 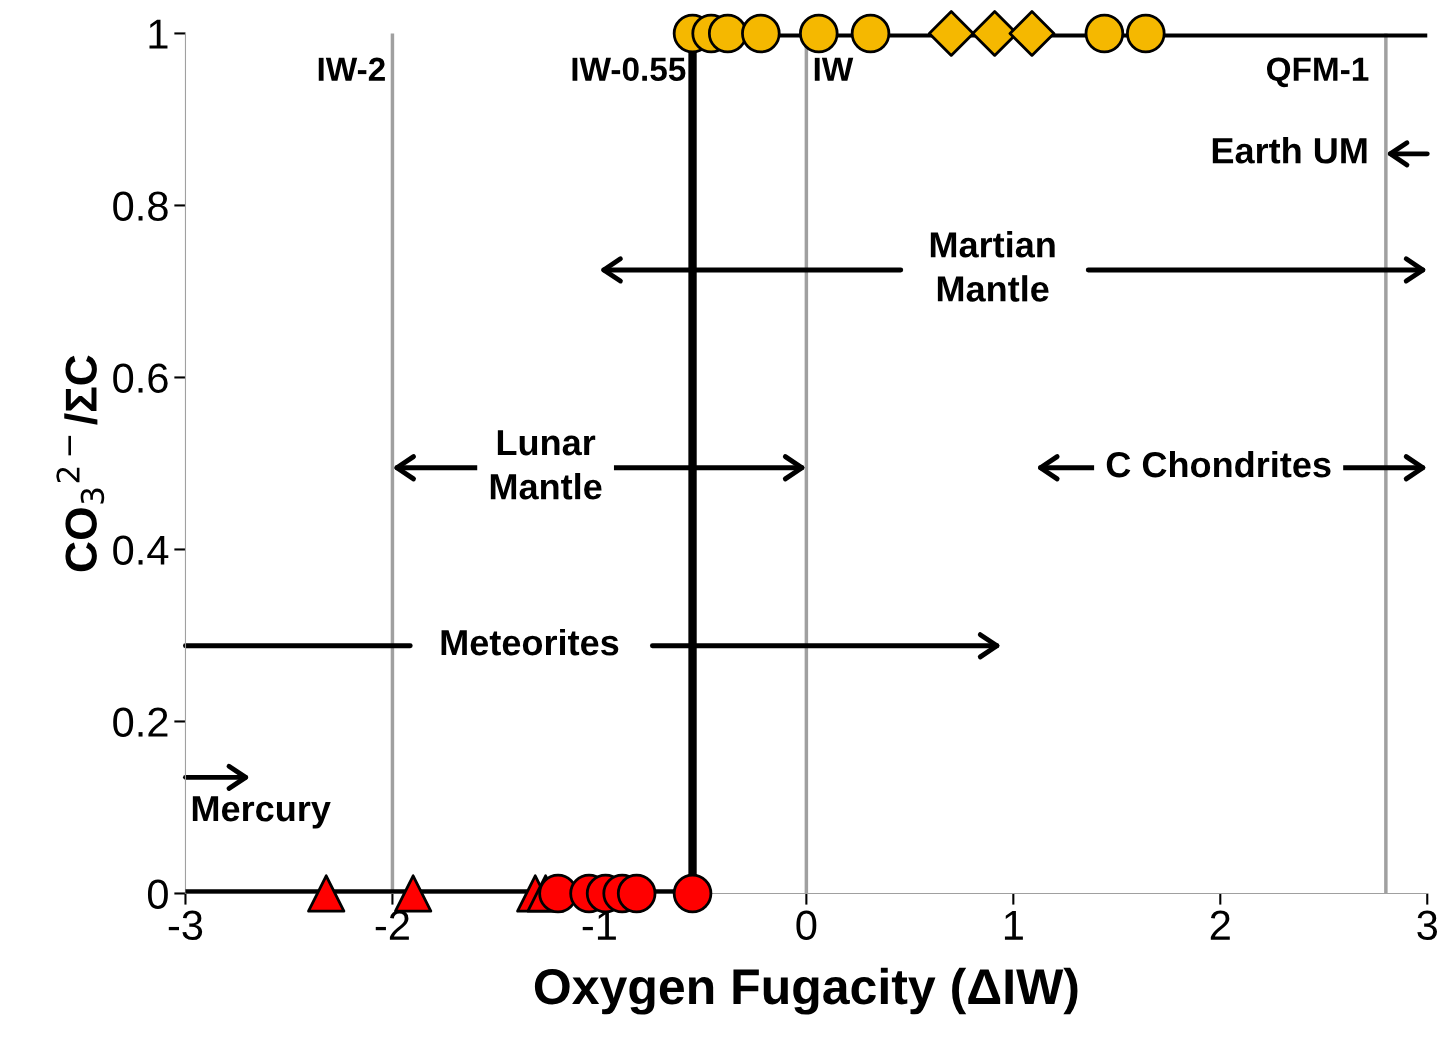 I want to click on ref-line-label: IW-2, so click(x=351, y=69).